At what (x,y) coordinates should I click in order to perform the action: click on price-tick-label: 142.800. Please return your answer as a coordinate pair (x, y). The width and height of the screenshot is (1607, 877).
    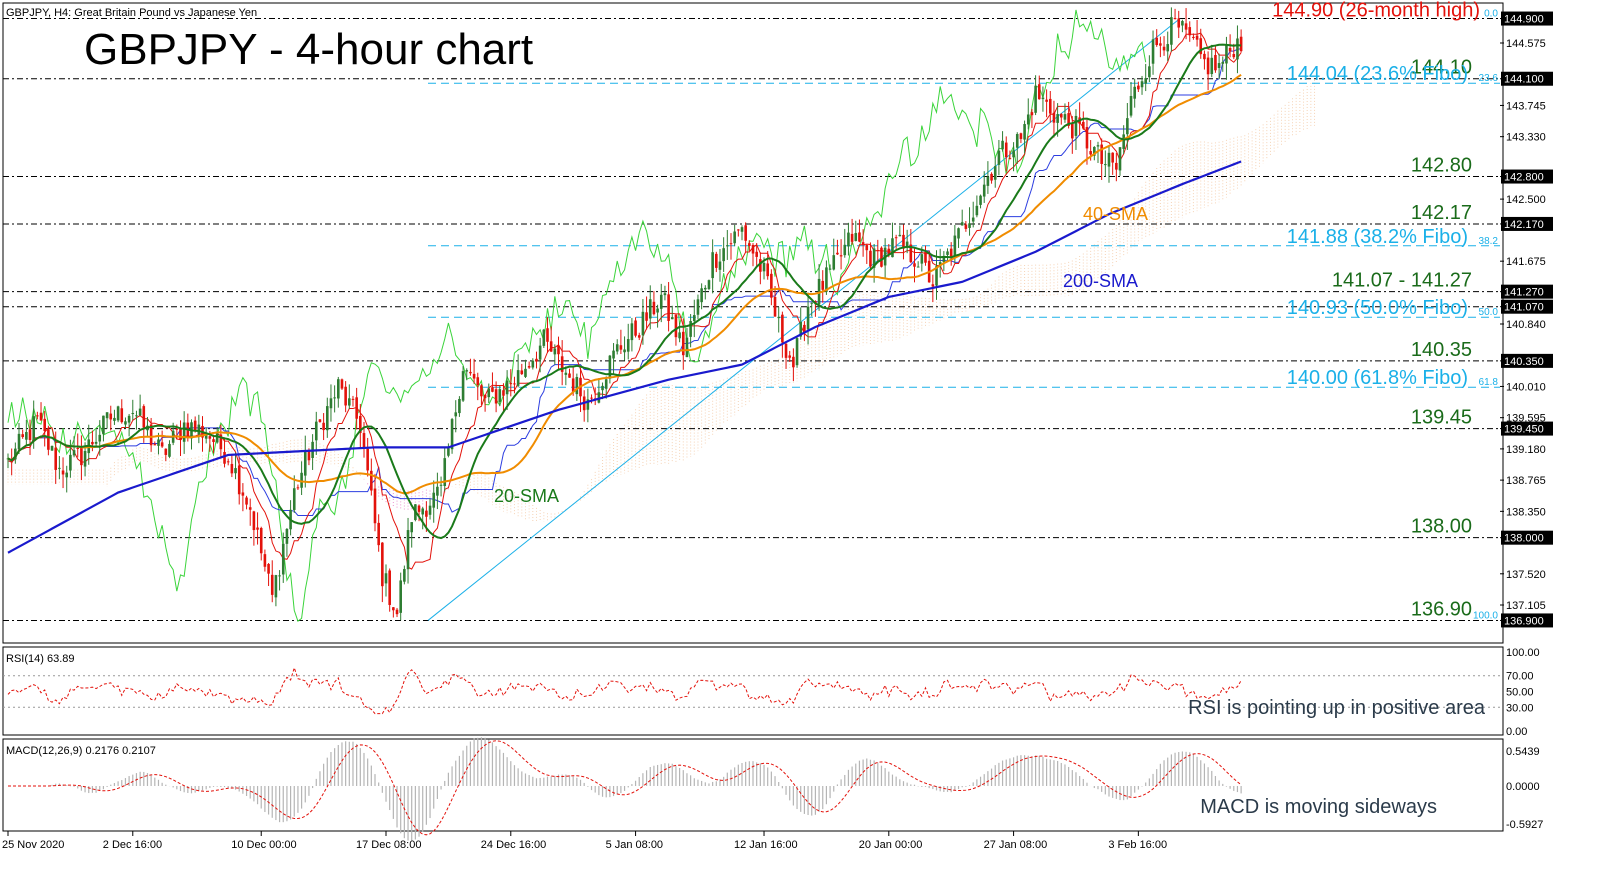
    Looking at the image, I should click on (1524, 178).